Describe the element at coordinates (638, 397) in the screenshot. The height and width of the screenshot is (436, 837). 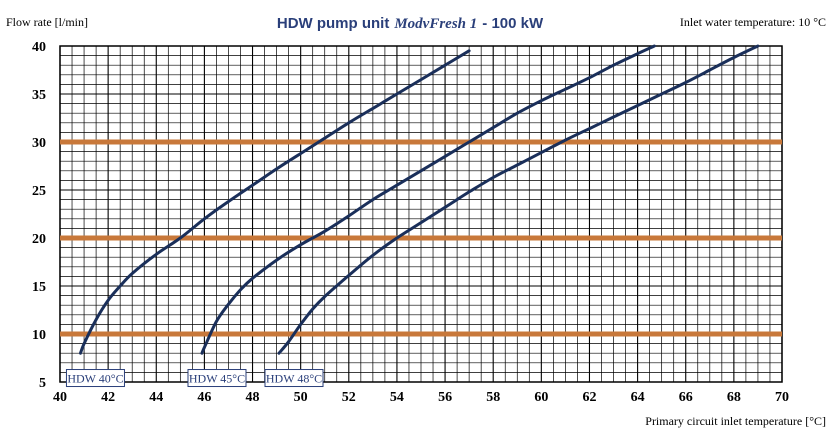
I see `x-tick-label: 64` at that location.